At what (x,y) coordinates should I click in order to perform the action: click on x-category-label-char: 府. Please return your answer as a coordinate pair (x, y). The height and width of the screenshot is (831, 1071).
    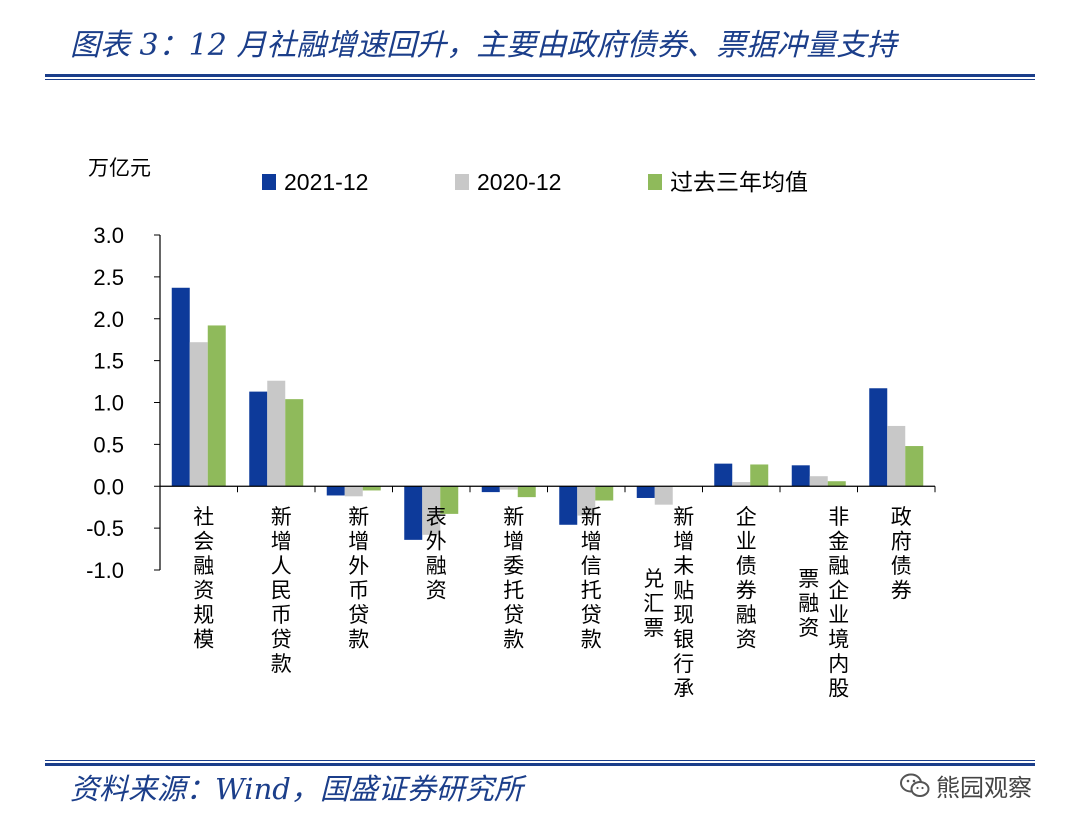
    Looking at the image, I should click on (901, 542).